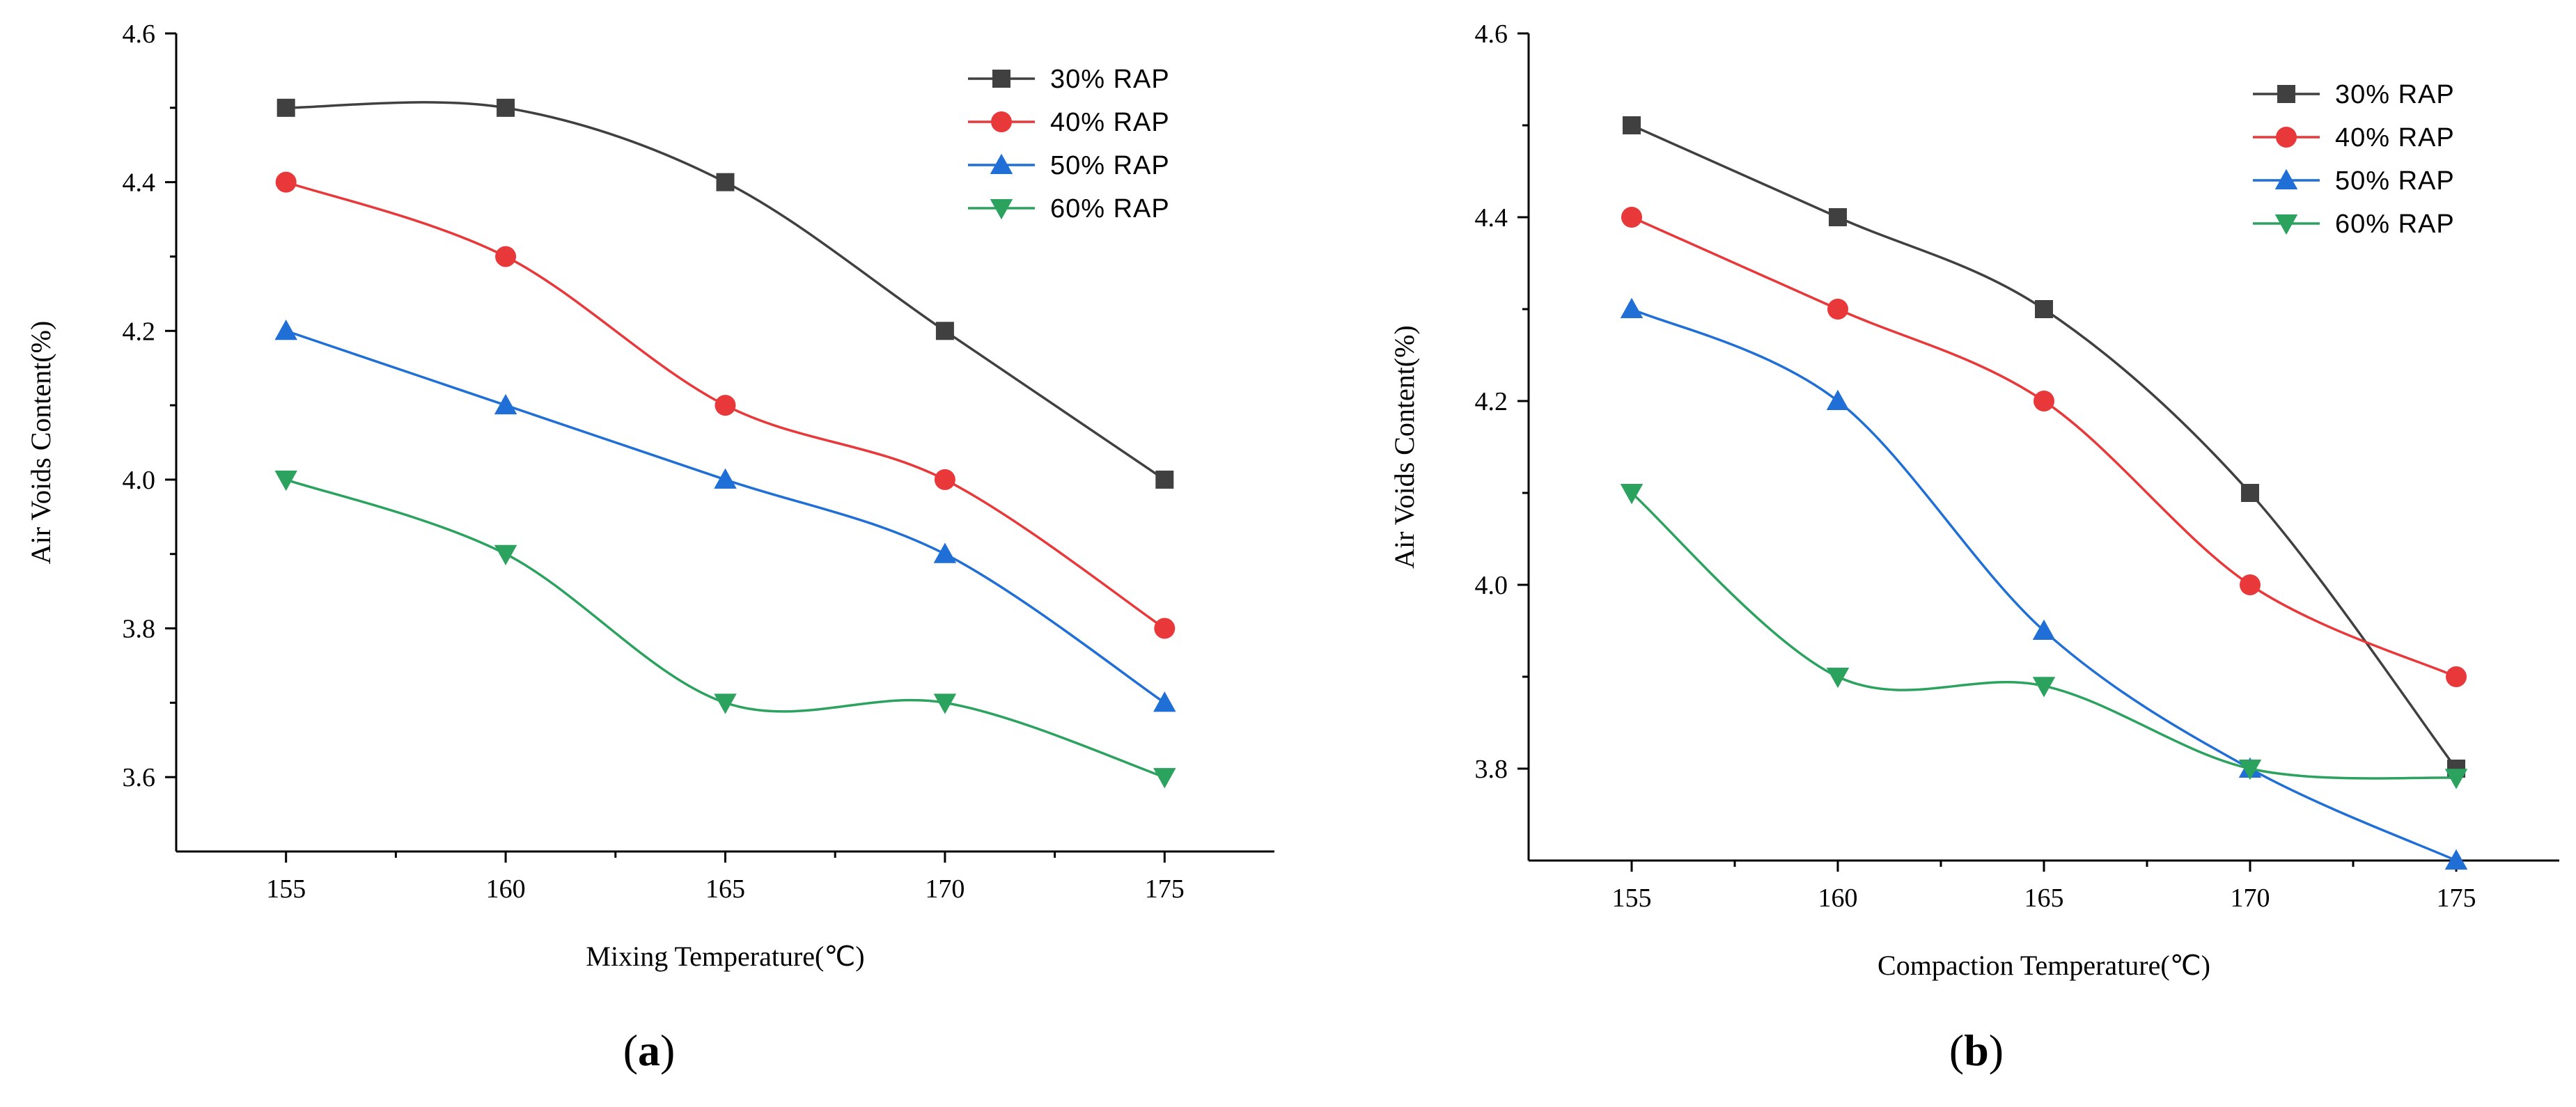  Describe the element at coordinates (286, 889) in the screenshot. I see `x-tick-label-155: 155` at that location.